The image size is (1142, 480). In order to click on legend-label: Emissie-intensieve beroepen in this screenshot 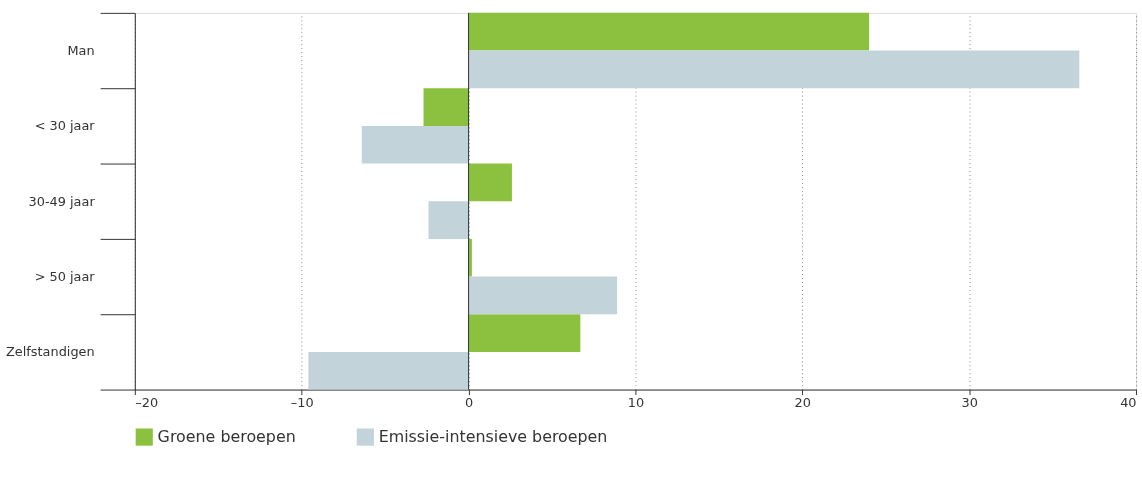, I will do `click(493, 437)`.